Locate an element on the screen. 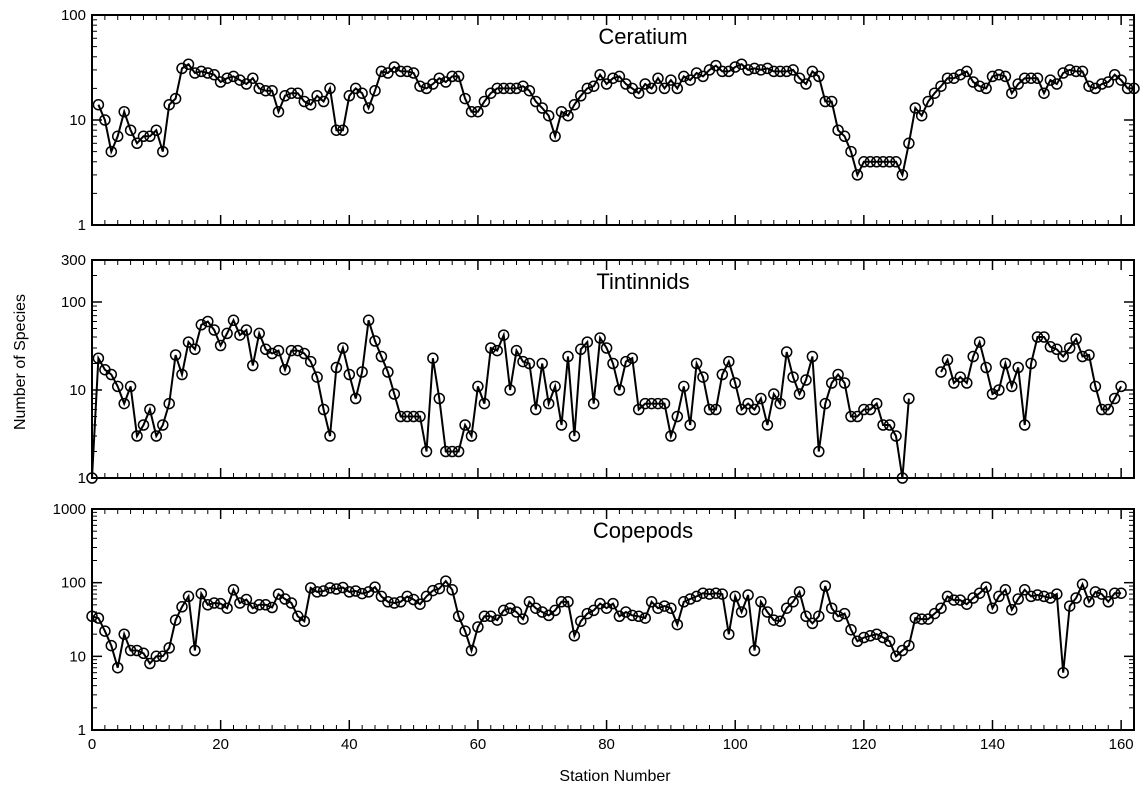 This screenshot has width=1144, height=787. y-axis-label: Number of Species is located at coordinates (20, 362).